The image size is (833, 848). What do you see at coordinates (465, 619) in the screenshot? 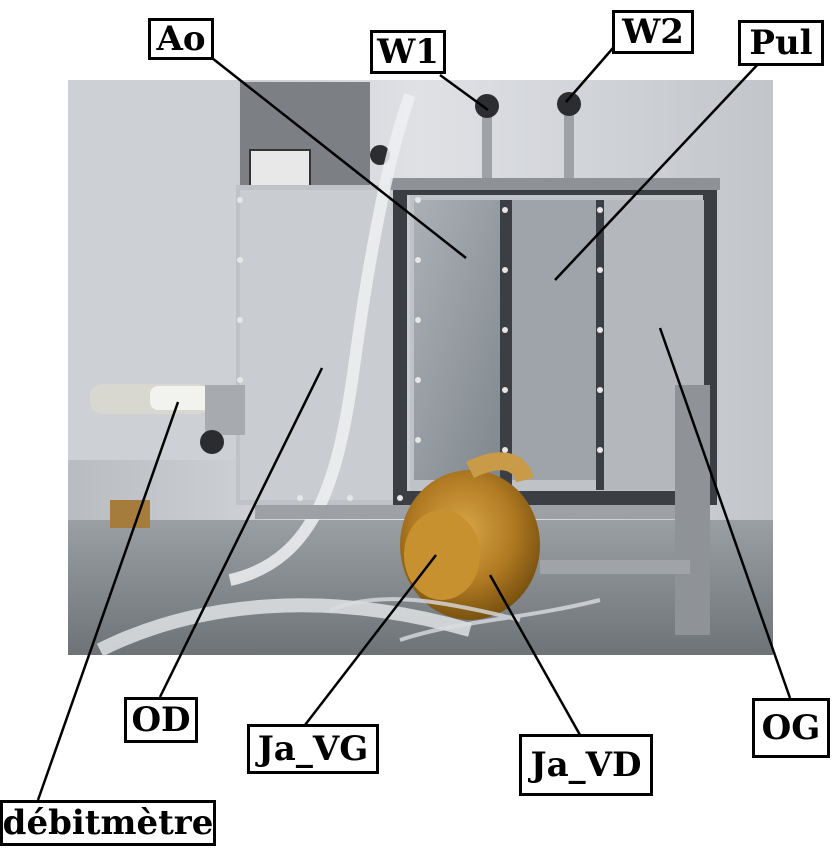
I see `thin-tubes` at bounding box center [465, 619].